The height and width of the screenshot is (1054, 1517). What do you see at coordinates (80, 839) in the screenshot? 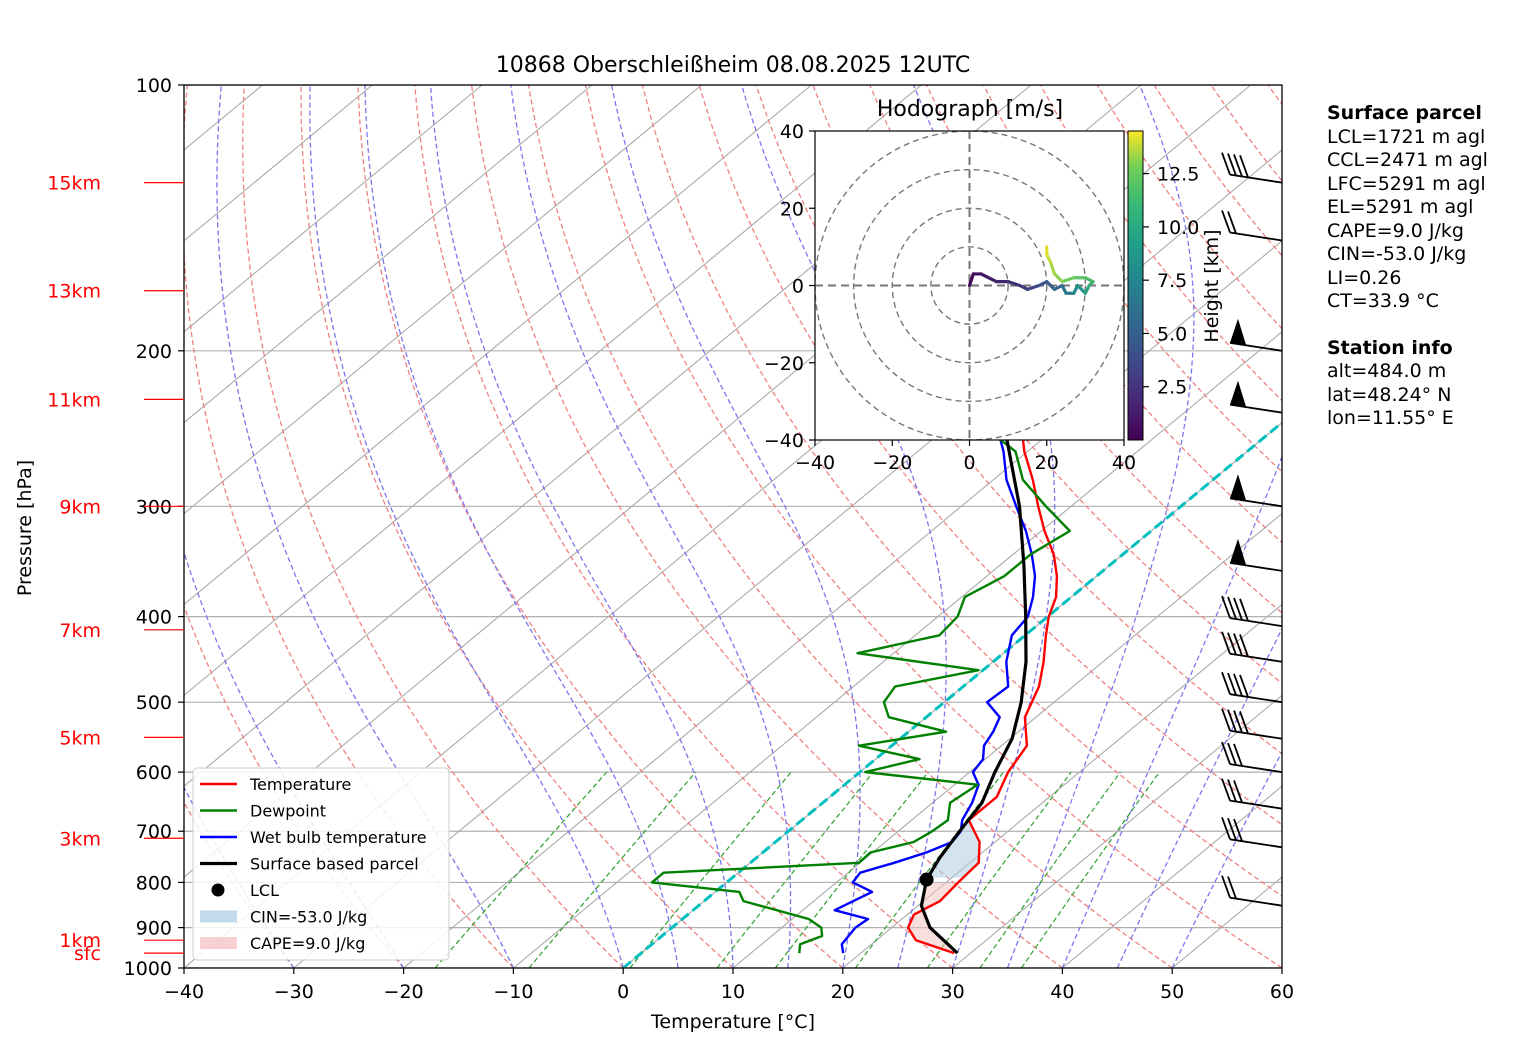
I see `height-label: 3km` at bounding box center [80, 839].